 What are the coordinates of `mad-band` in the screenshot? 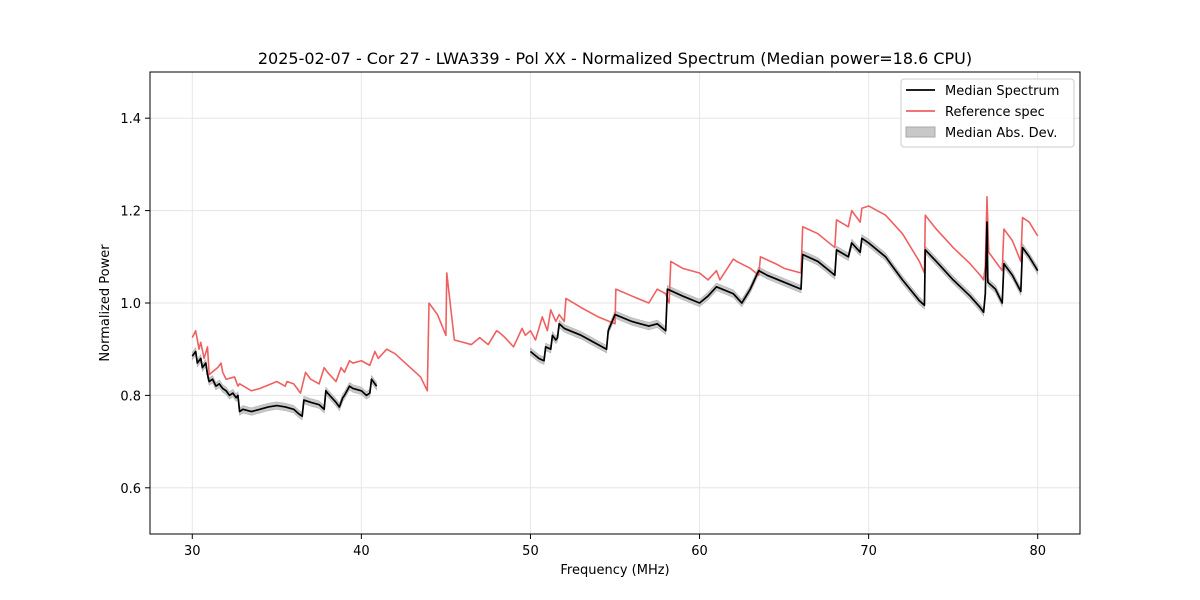 It's located at (784, 291).